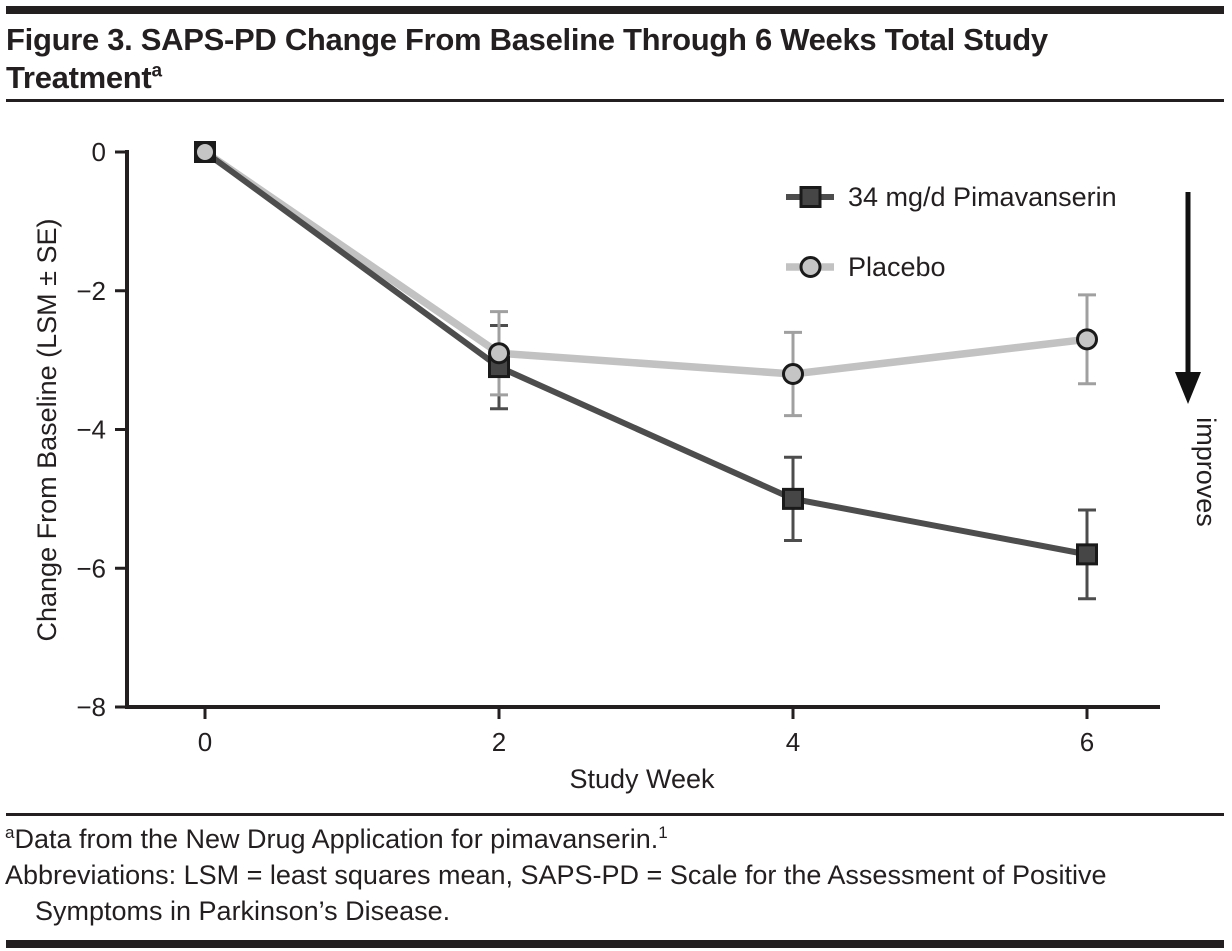  Describe the element at coordinates (47, 430) in the screenshot. I see `y-axis-title: Change From Baseline (LSM ± SE)` at that location.